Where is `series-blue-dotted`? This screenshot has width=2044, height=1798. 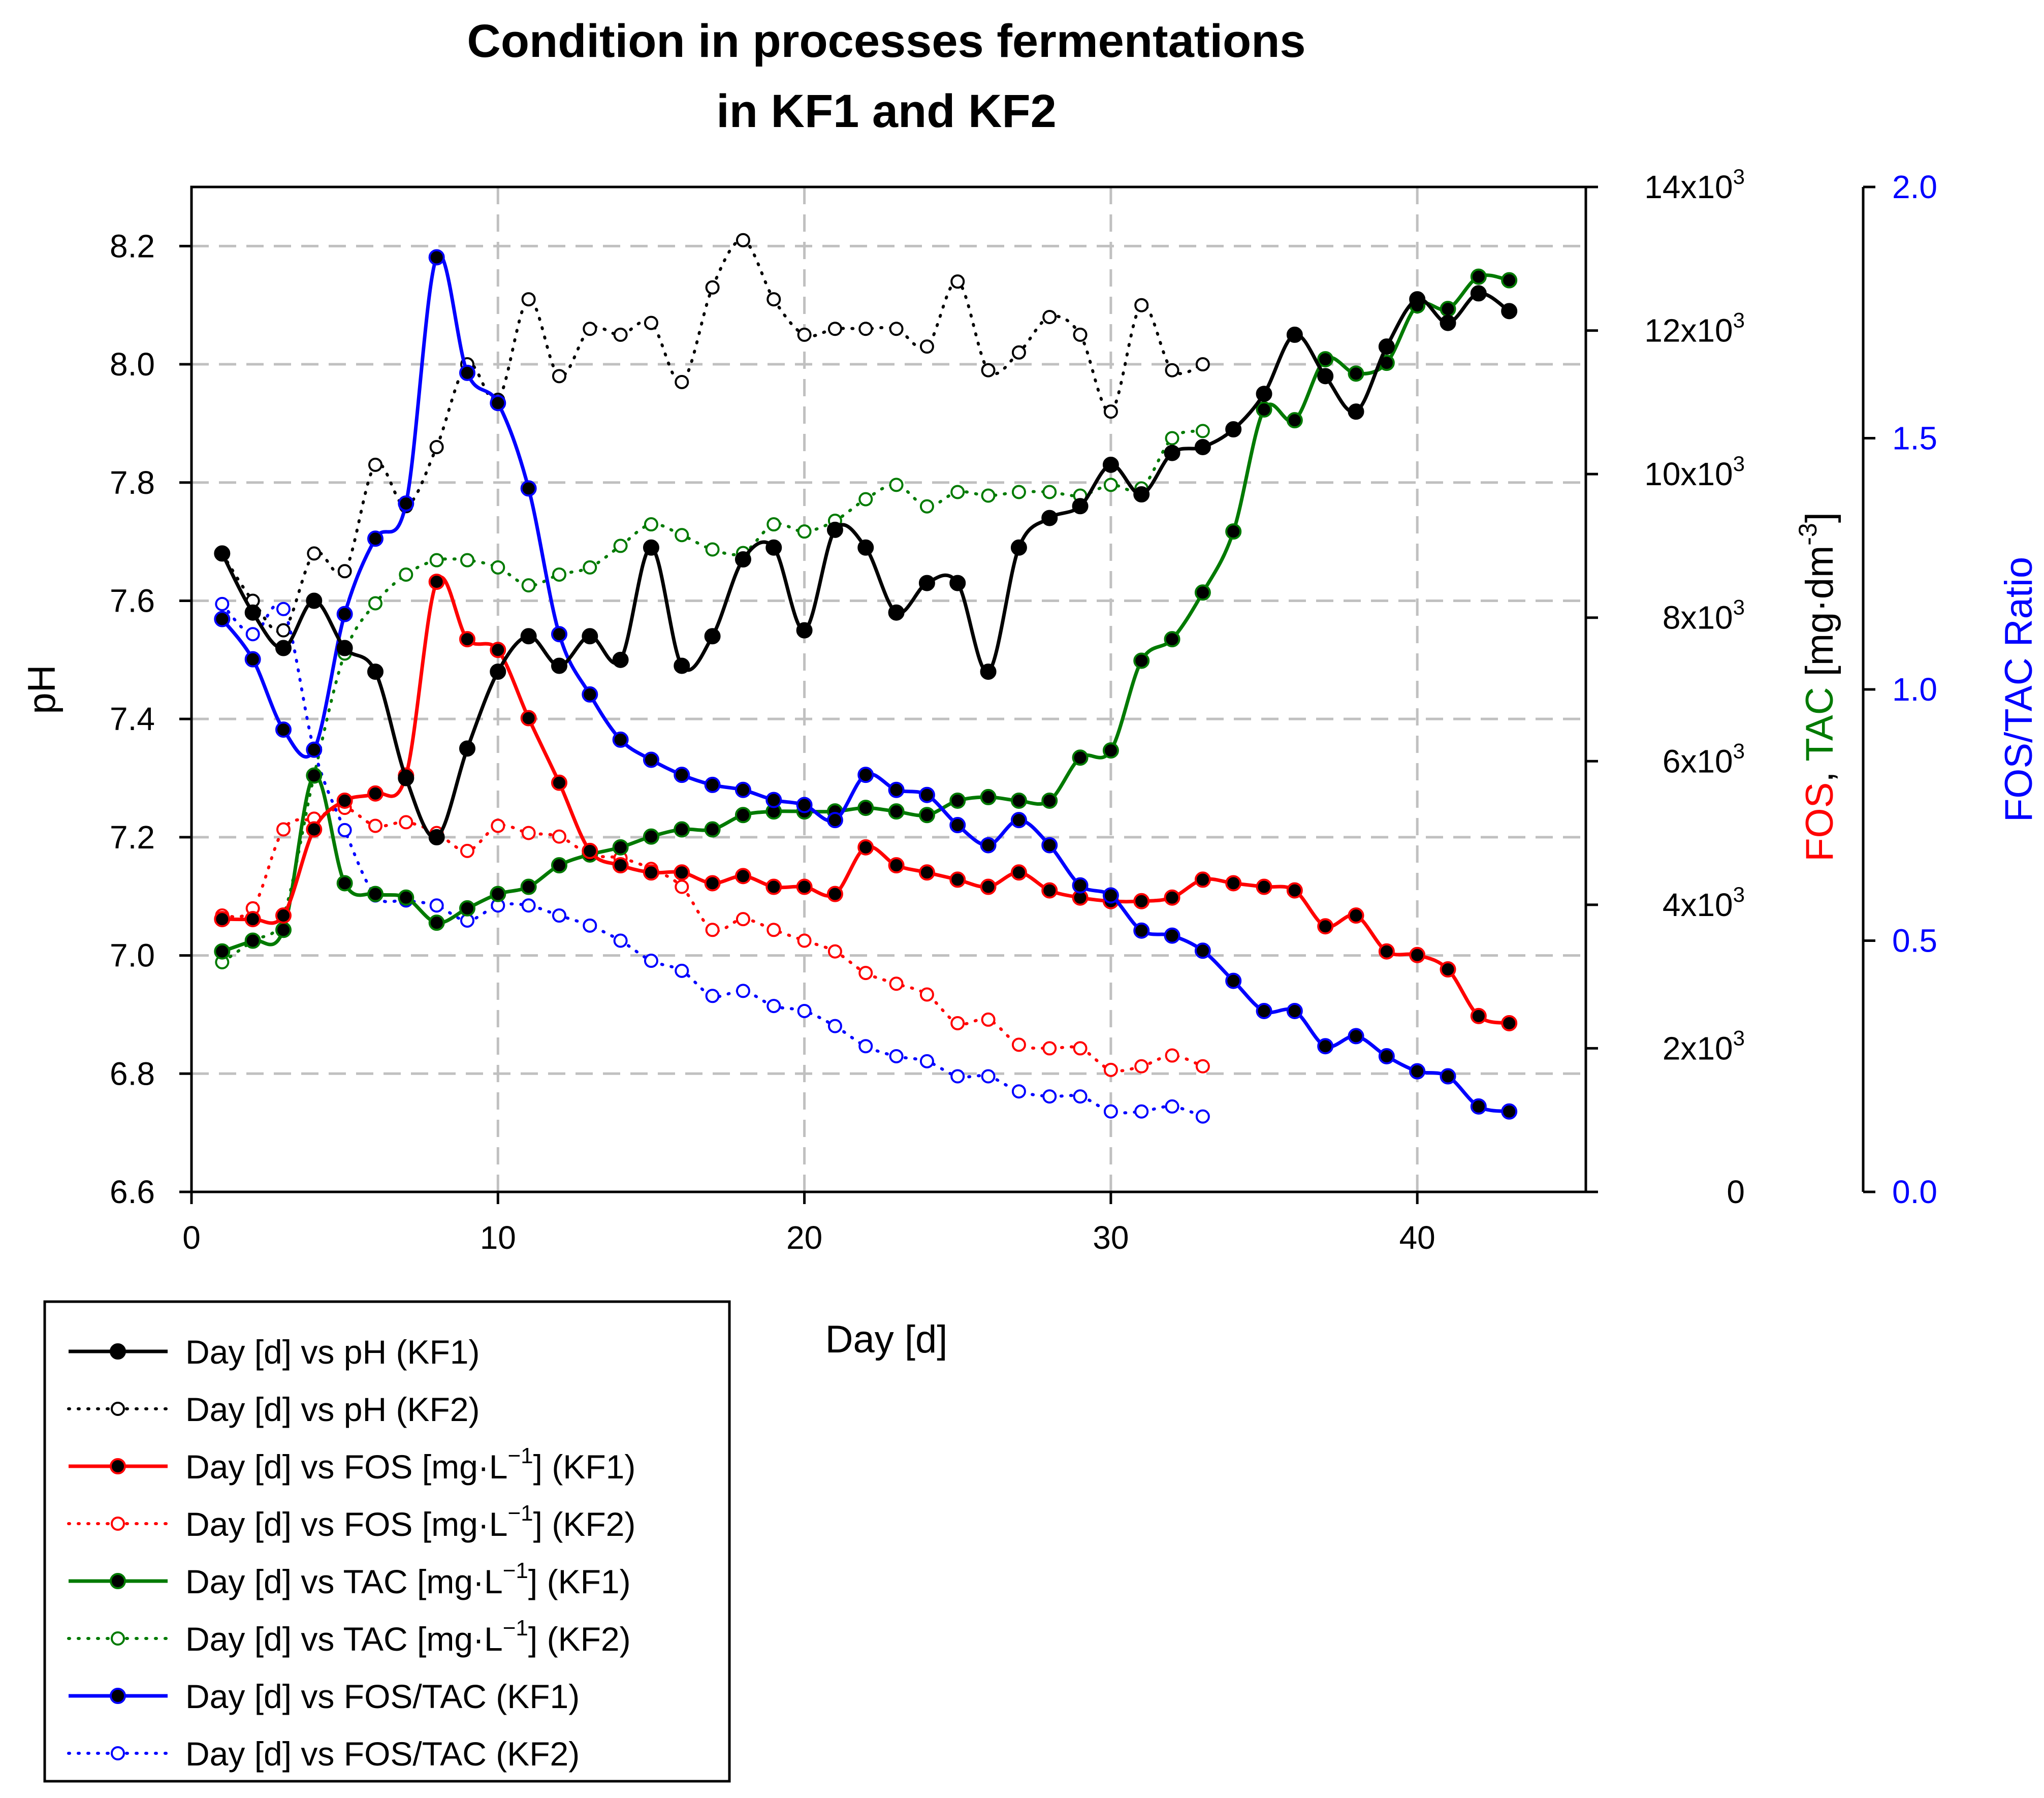
series-blue-dotted is located at coordinates (712, 860).